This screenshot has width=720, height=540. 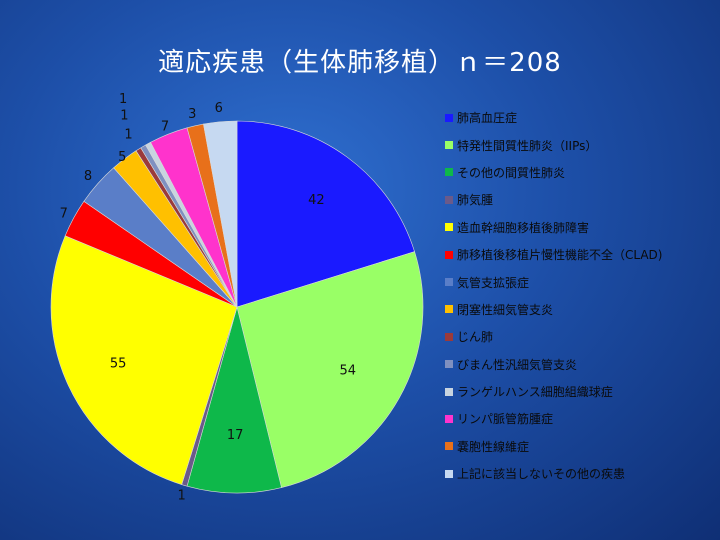 What do you see at coordinates (360, 63) in the screenshot?
I see `chart-title: 適応疾患（生体肺移植）ｎ＝208` at bounding box center [360, 63].